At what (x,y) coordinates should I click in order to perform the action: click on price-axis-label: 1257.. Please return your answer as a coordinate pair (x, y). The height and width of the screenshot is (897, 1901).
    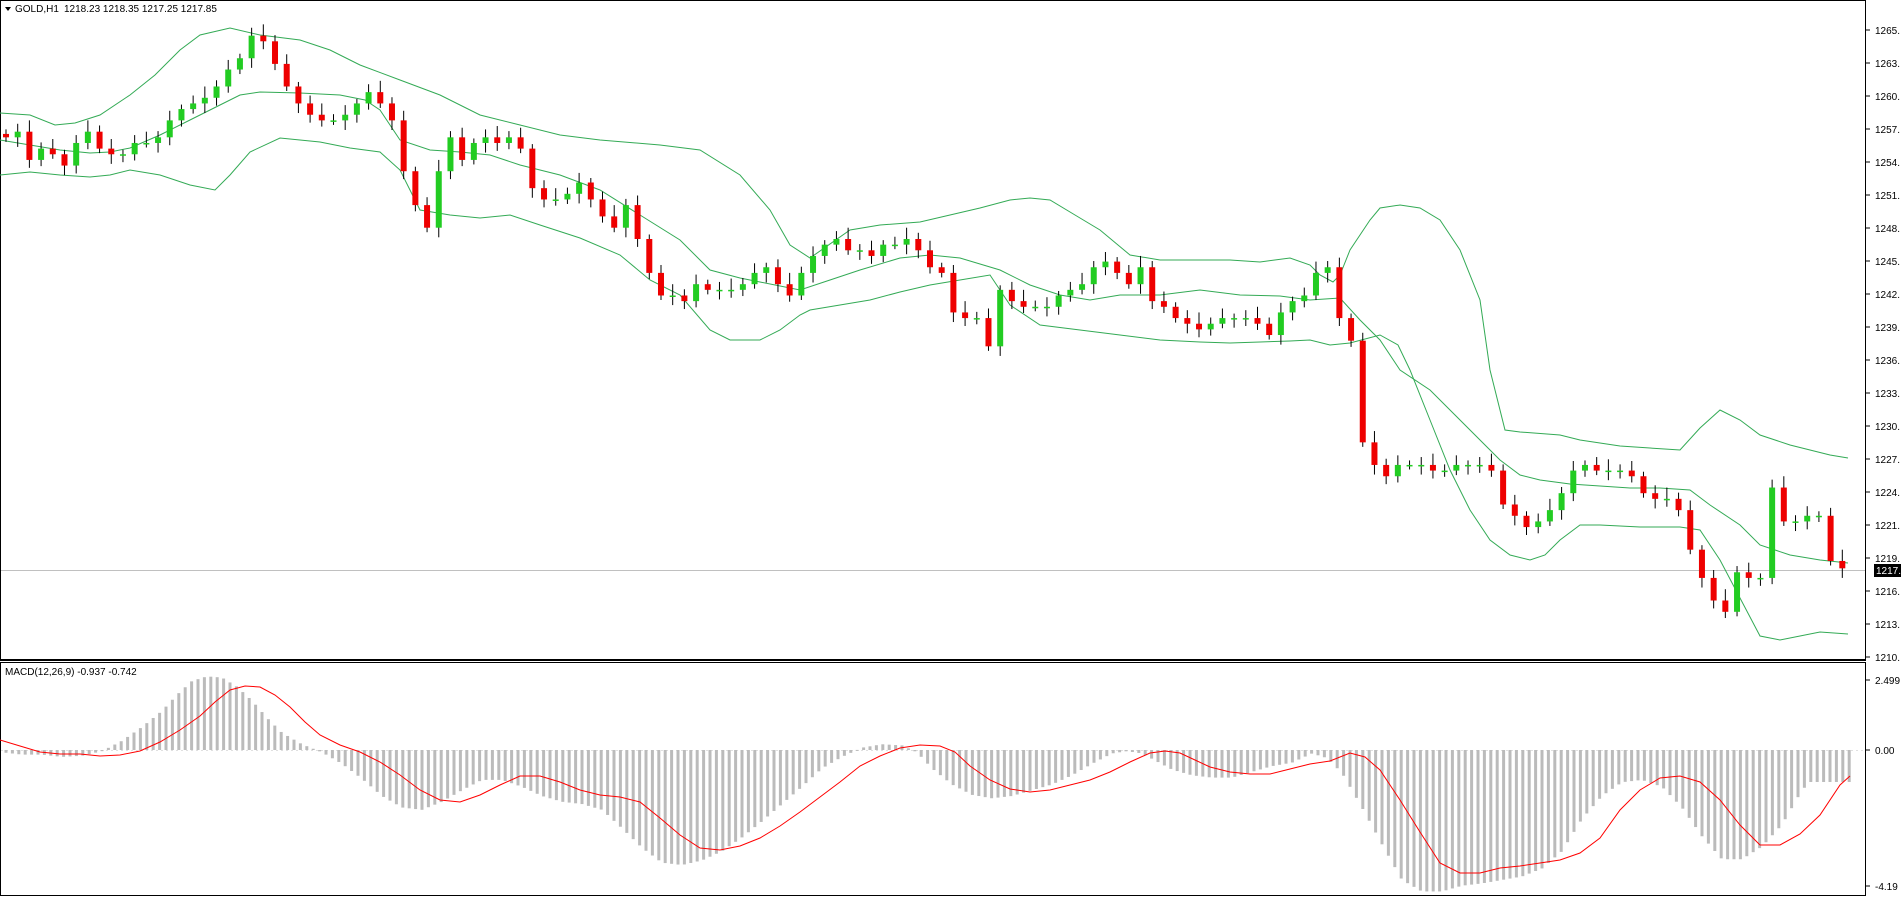
    Looking at the image, I should click on (1887, 130).